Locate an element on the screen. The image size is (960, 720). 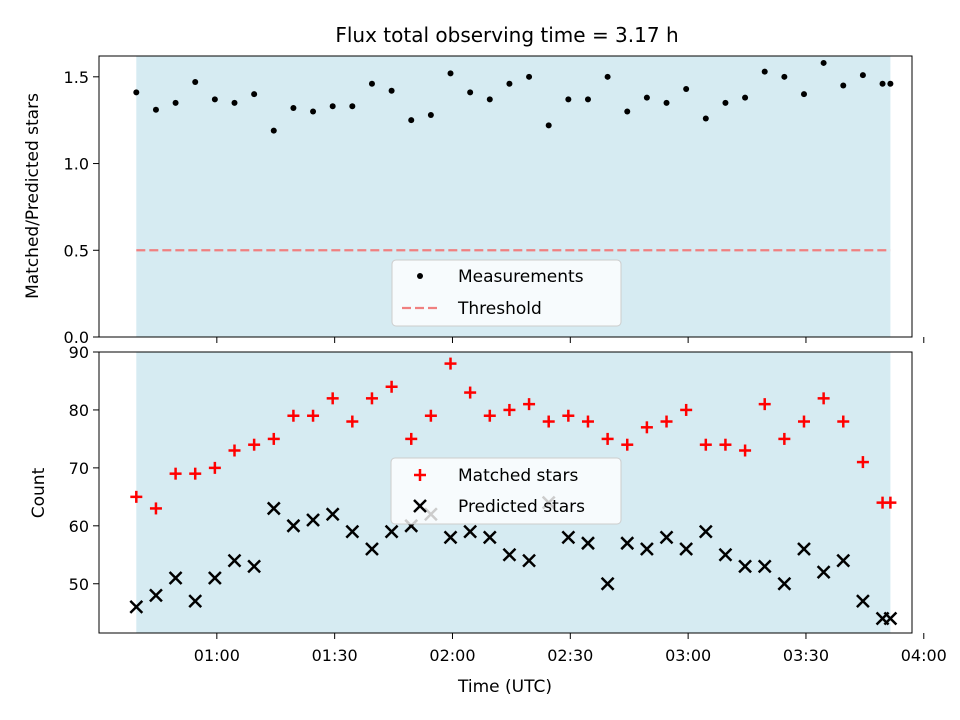
legend-threshold-label: Threshold is located at coordinates (499, 309).